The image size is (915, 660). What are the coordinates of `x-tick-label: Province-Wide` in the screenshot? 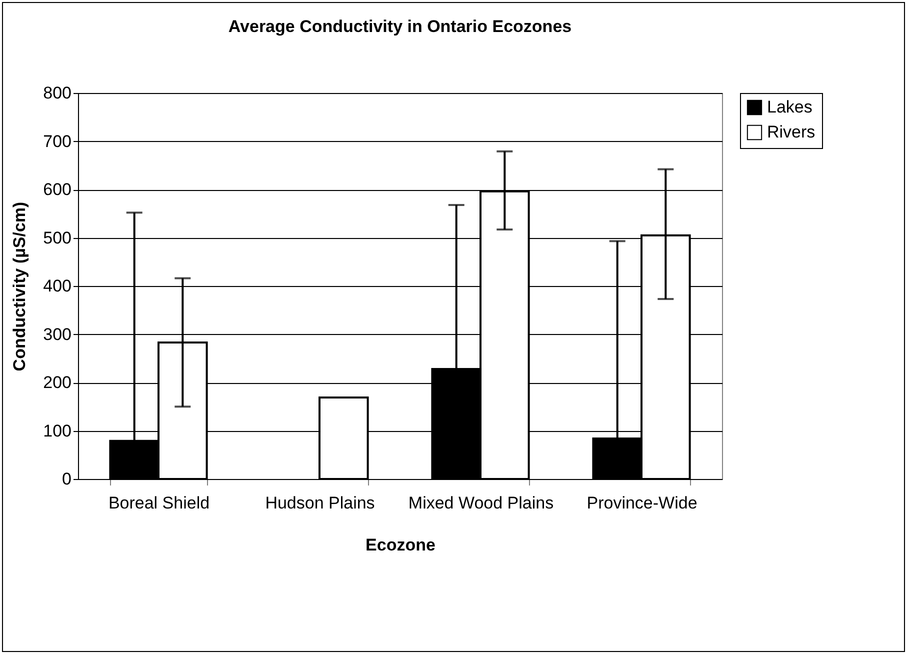 It's located at (642, 503).